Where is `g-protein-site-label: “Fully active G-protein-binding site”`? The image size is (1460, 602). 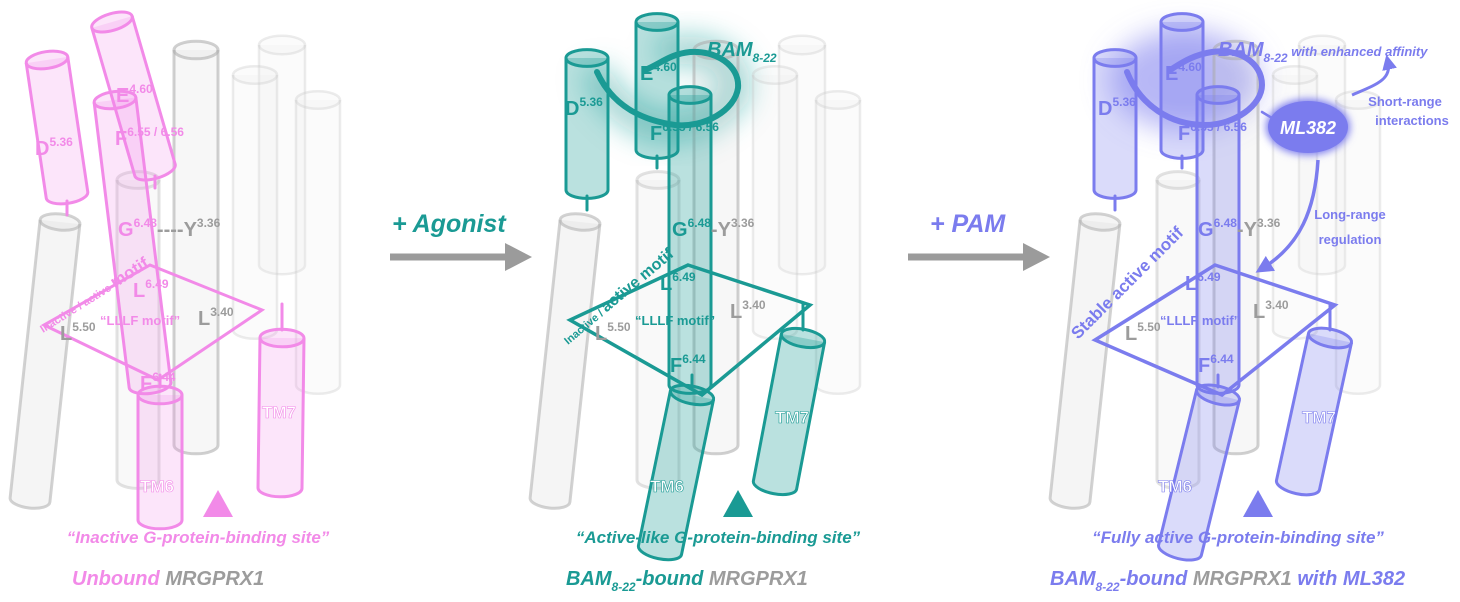
g-protein-site-label: “Fully active G-protein-binding site” is located at coordinates (1238, 537).